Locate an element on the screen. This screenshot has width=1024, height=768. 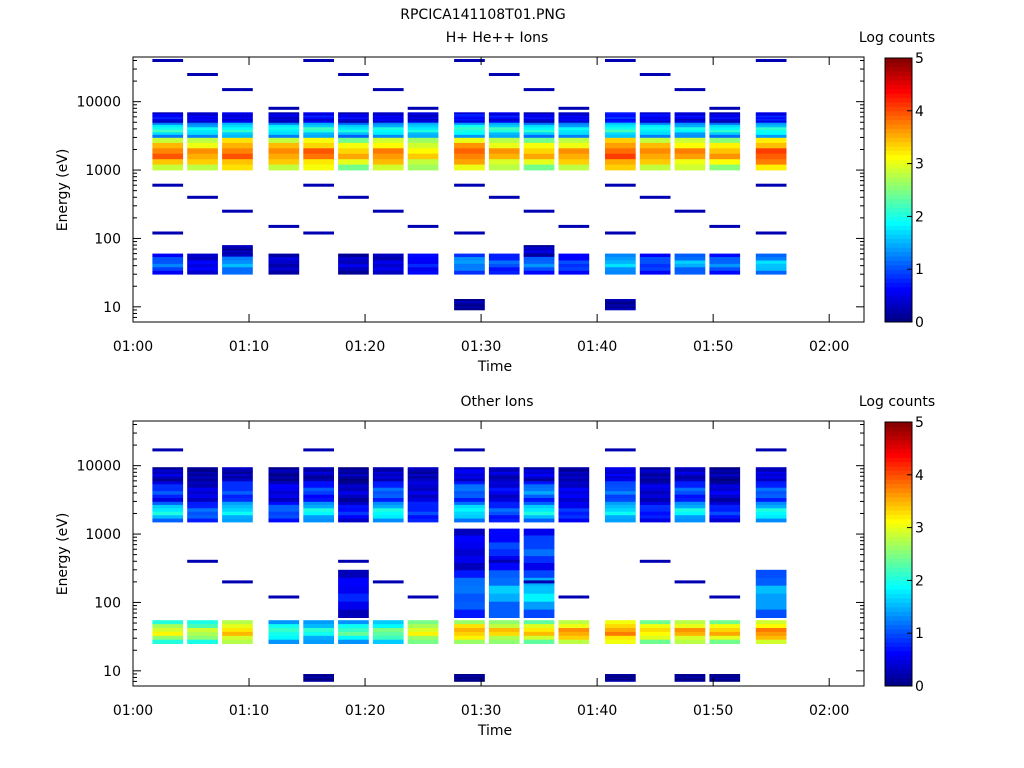
x-tick-label: 02:00 is located at coordinates (829, 347).